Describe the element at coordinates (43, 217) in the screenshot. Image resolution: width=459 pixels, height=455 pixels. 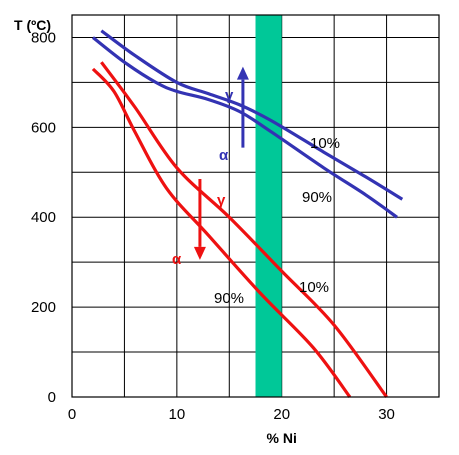
I see `y-tick-label: 400` at that location.